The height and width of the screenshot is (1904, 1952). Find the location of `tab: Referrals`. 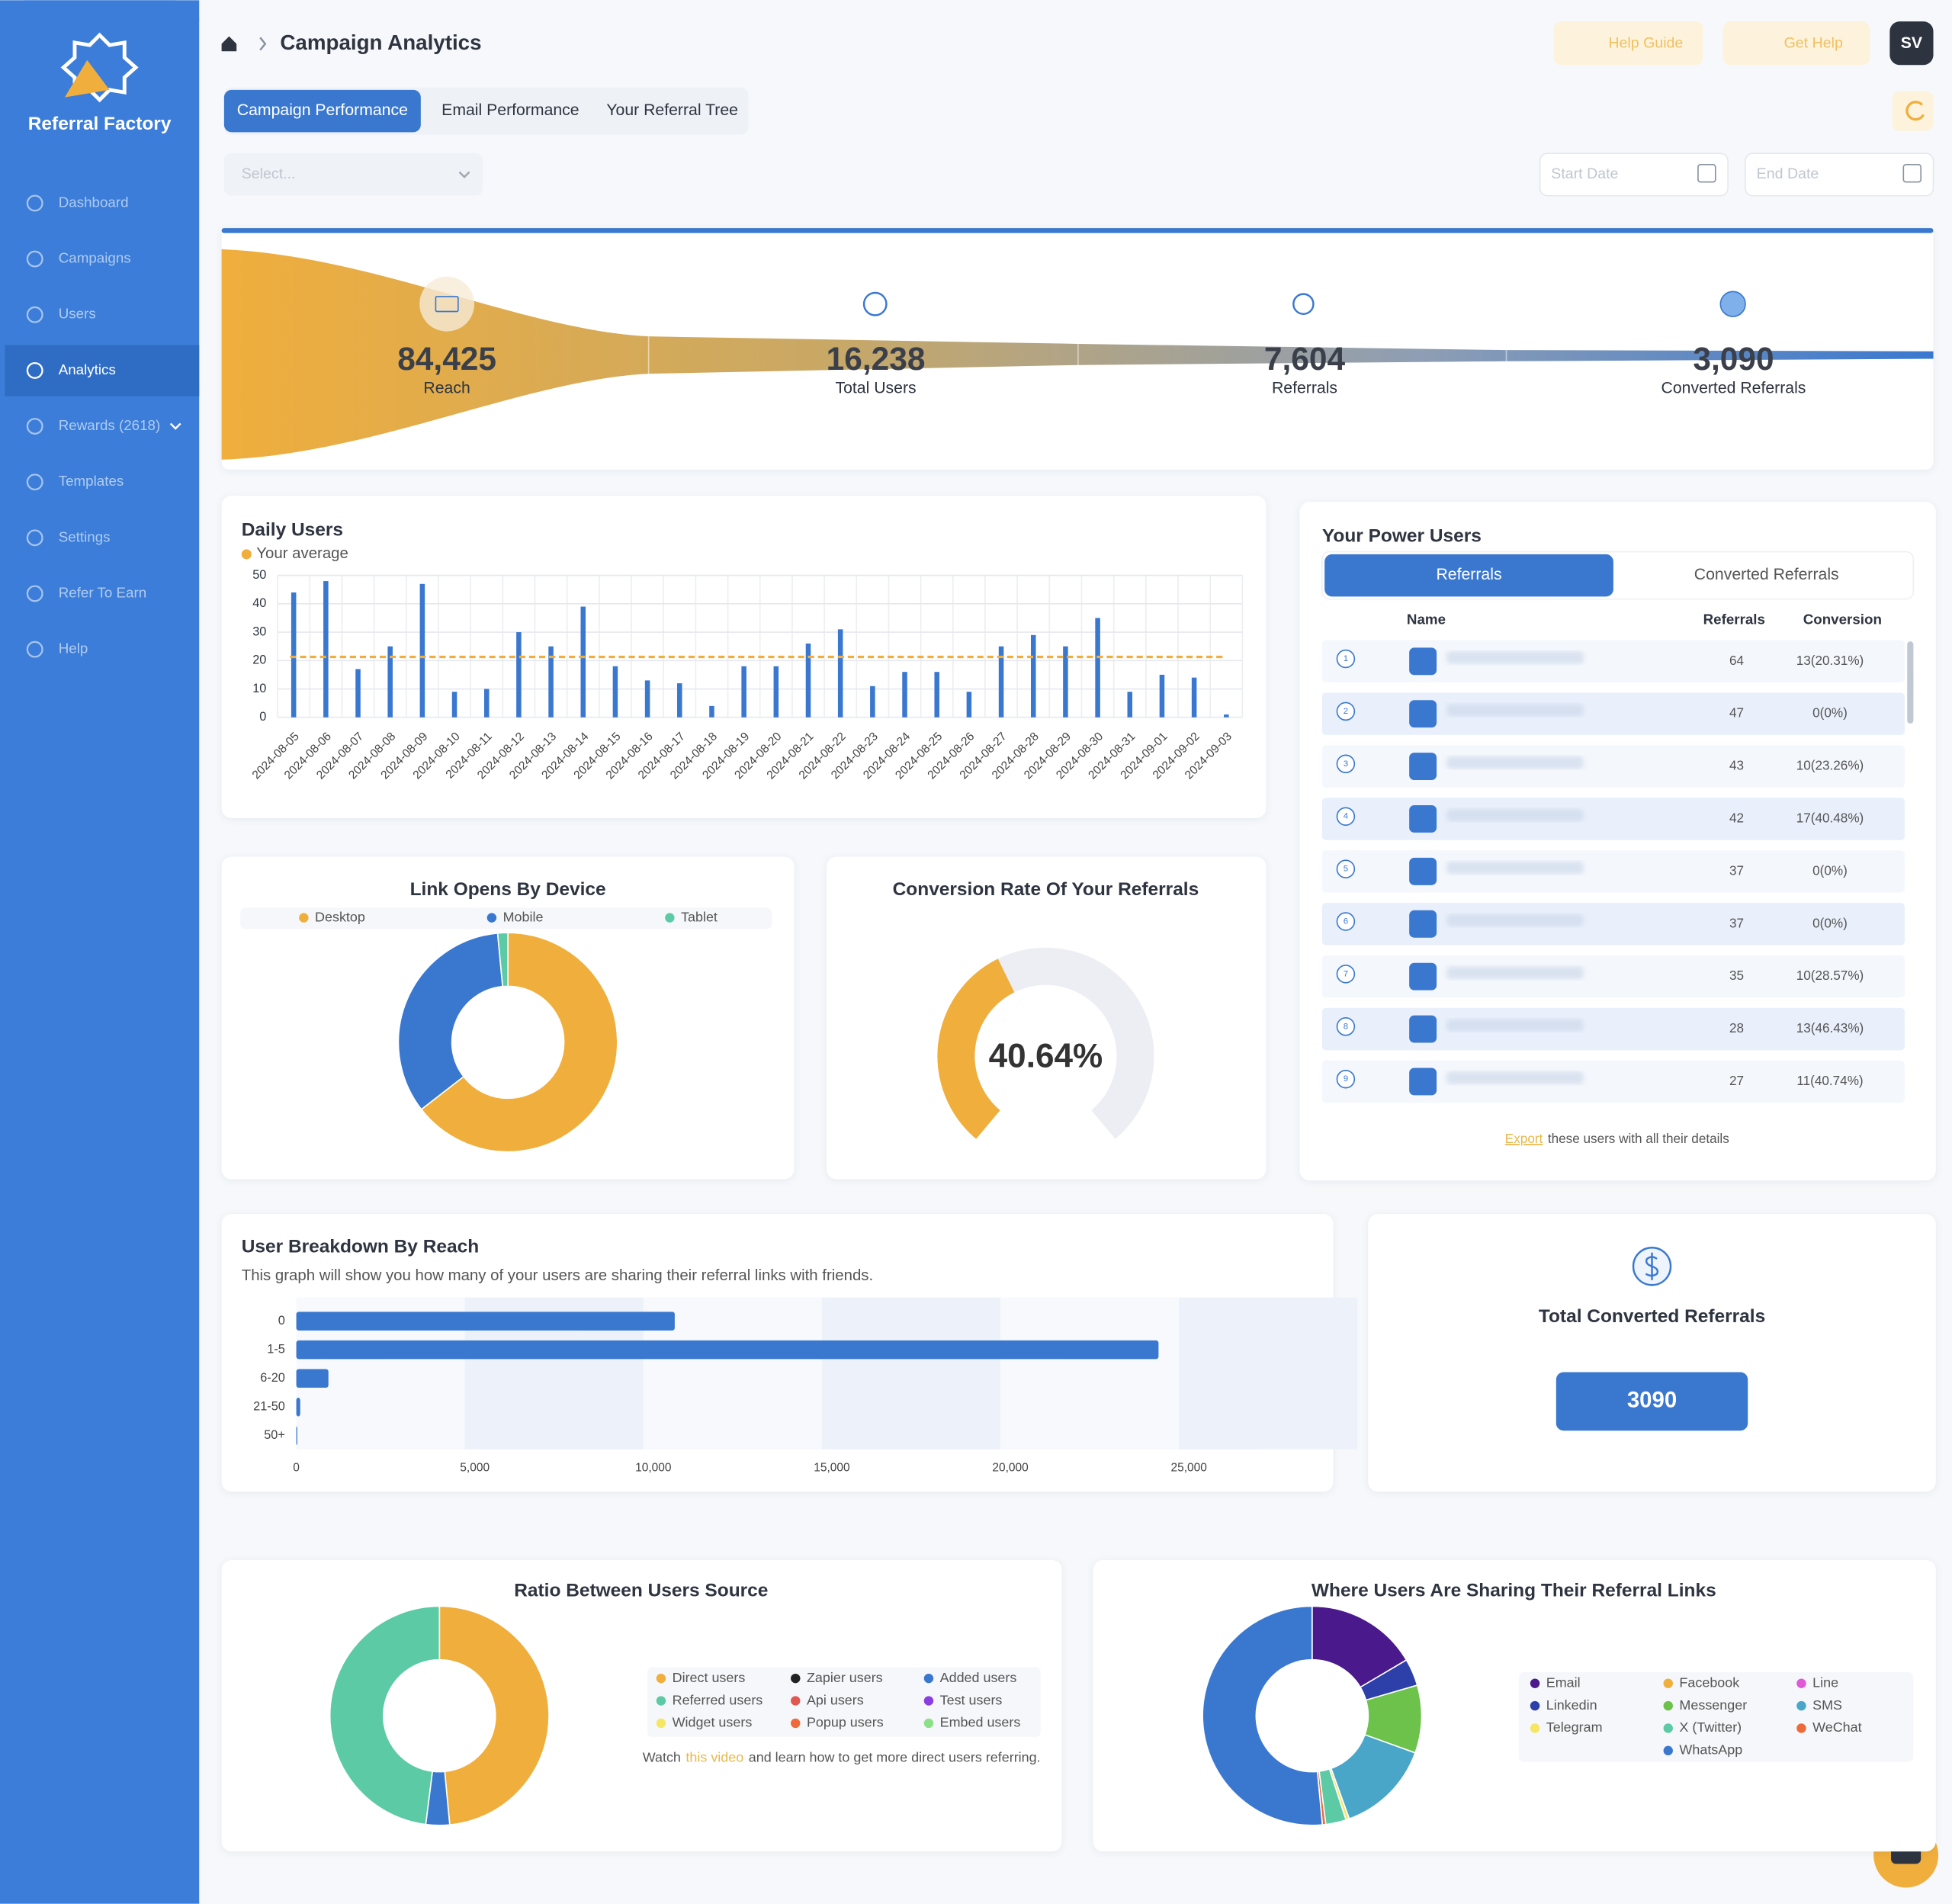

tab: Referrals is located at coordinates (1468, 574).